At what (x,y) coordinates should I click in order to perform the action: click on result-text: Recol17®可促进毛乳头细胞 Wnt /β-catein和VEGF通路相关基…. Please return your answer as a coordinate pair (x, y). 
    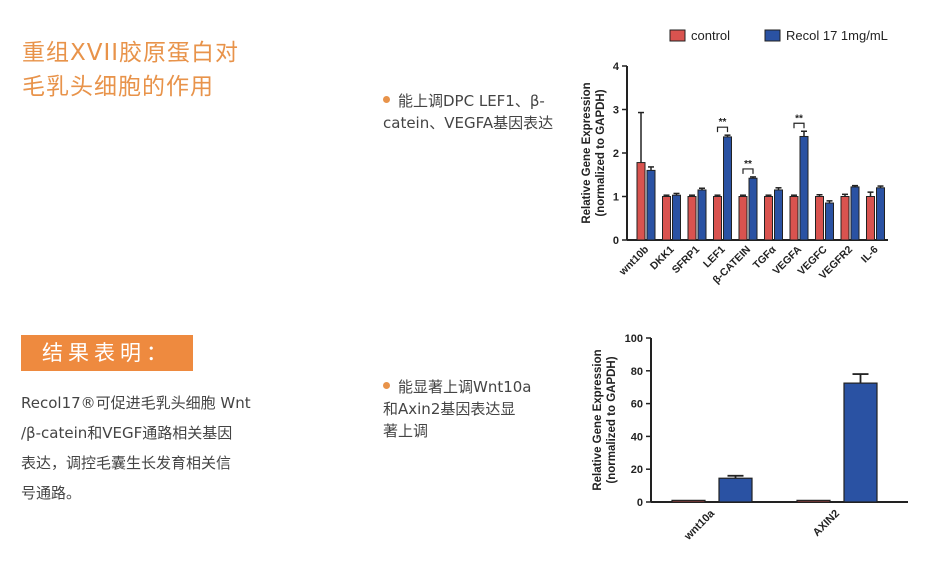
    Looking at the image, I should click on (146, 448).